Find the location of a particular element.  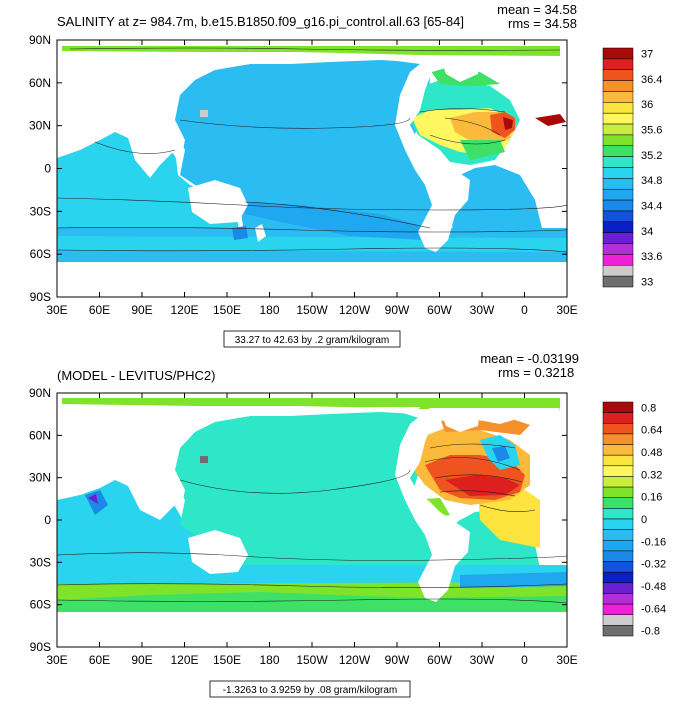

map-2-antarctica is located at coordinates (312, 629).